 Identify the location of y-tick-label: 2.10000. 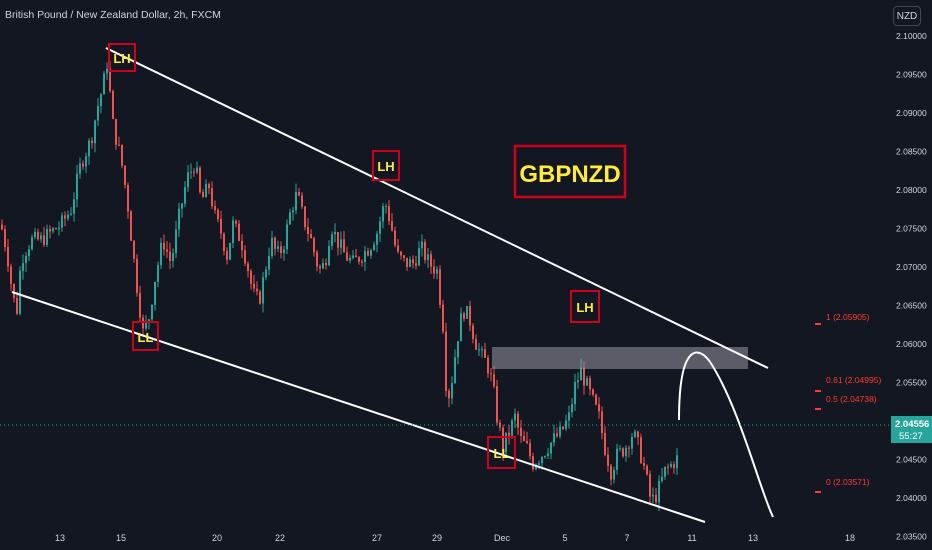
(911, 36).